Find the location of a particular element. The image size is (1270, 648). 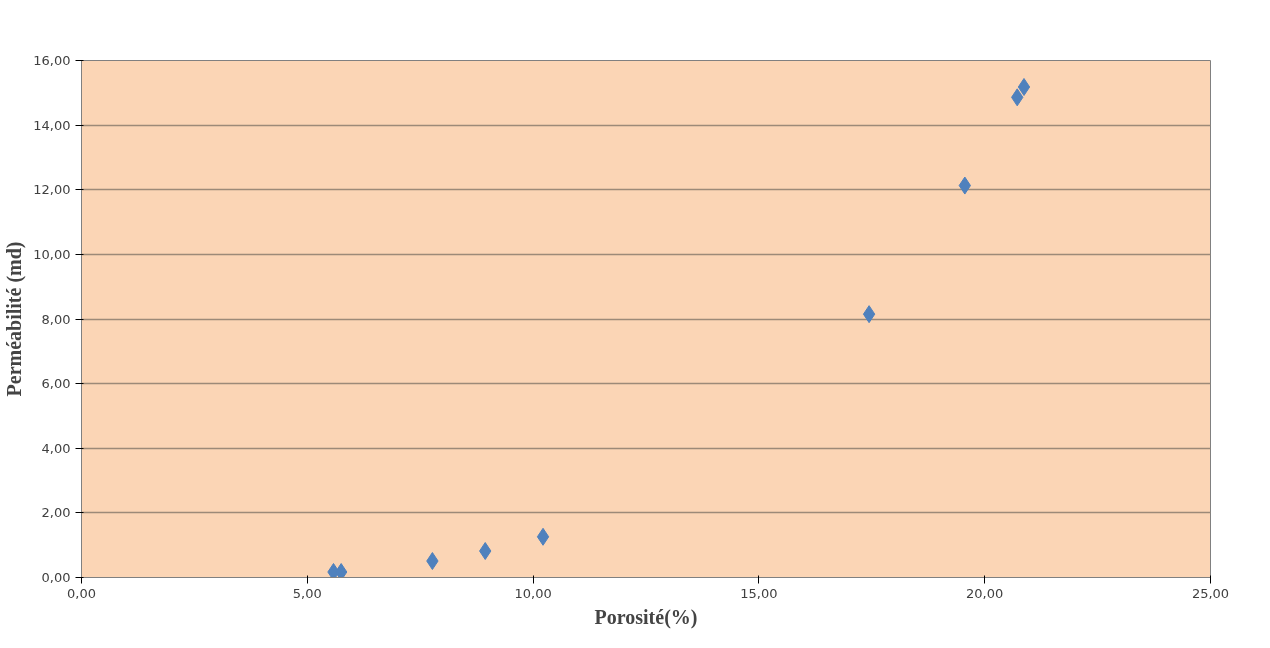

x-tick-label: 25,00 is located at coordinates (1210, 593).